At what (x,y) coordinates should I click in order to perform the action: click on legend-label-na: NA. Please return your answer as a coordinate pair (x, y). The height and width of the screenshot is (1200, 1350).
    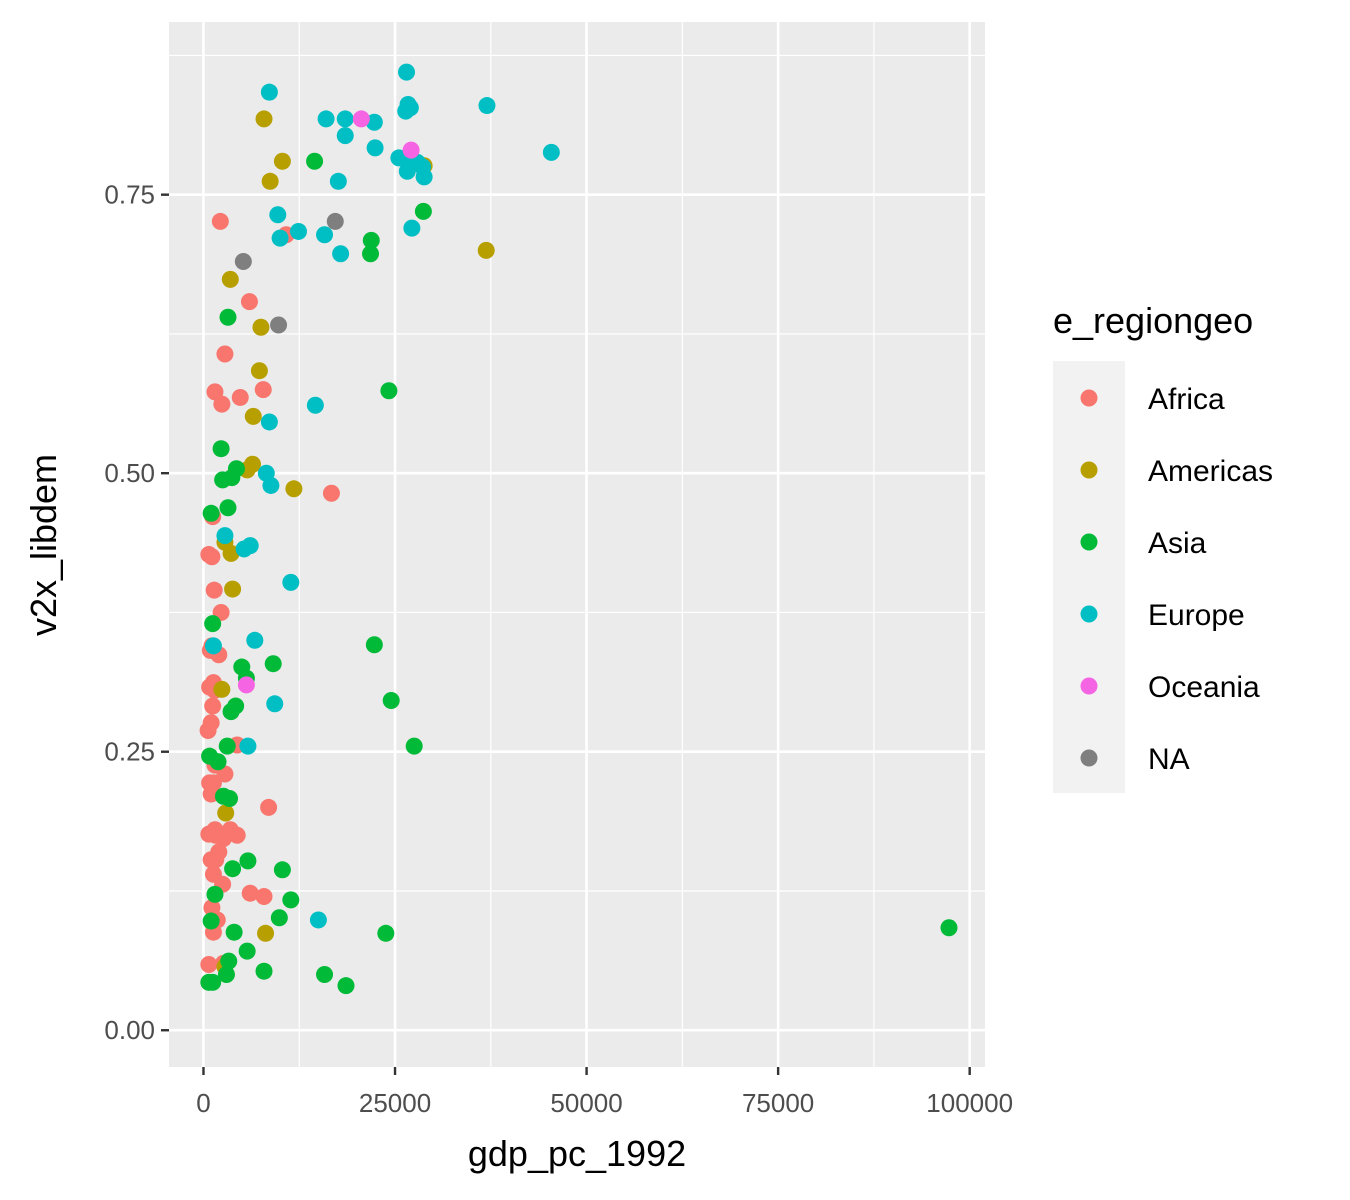
    Looking at the image, I should click on (1169, 759).